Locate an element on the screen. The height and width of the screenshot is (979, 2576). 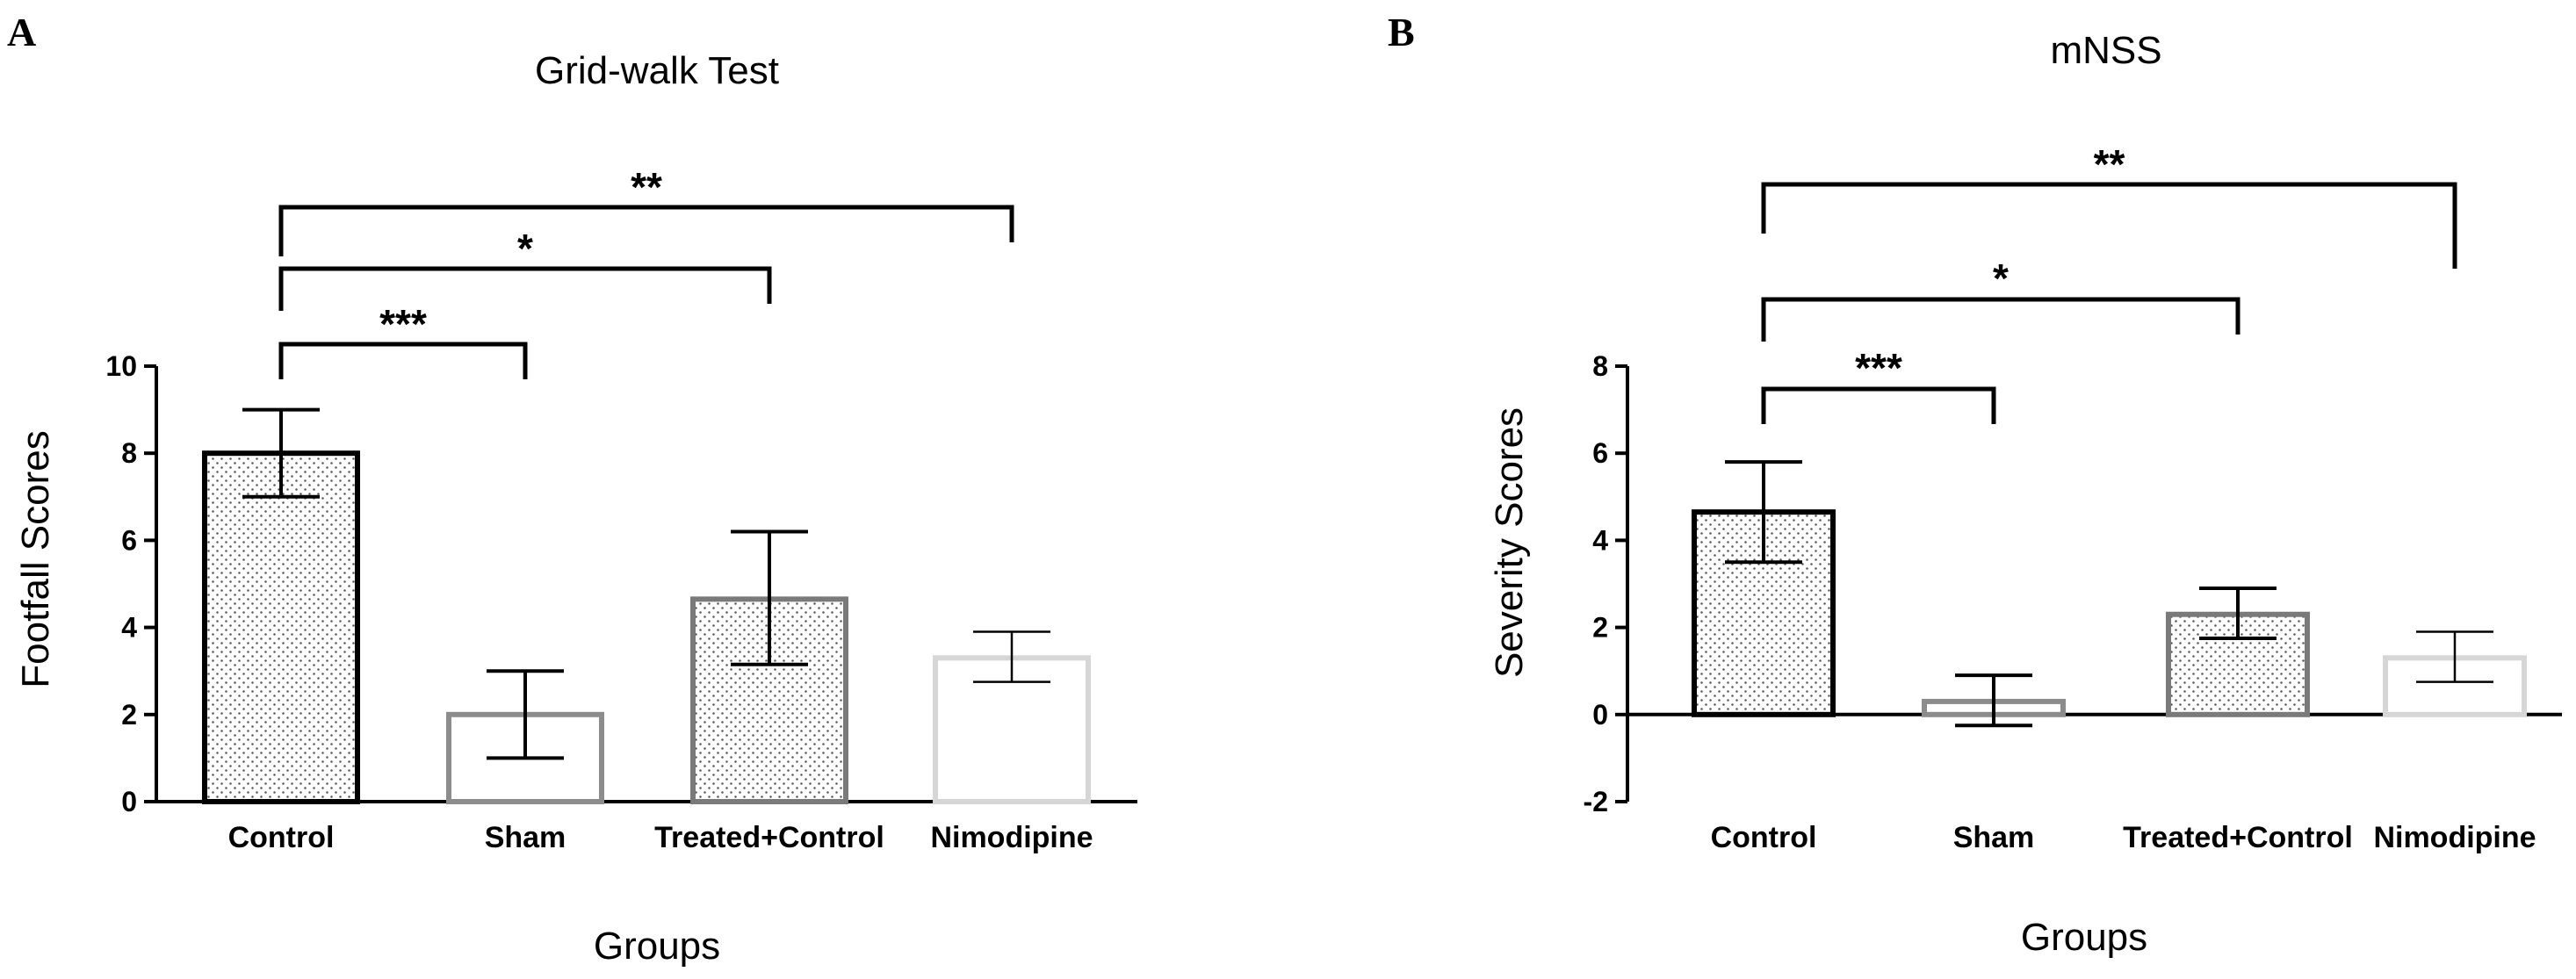
y-tick-label: 10 is located at coordinates (121, 366).